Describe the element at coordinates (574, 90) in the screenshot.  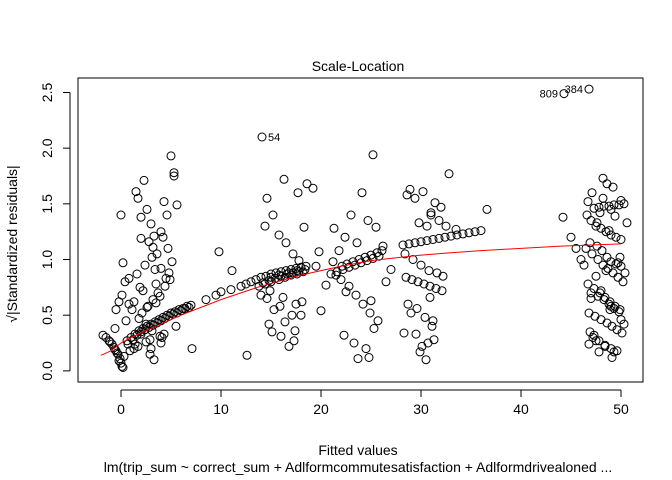
I see `point-label-384: 384` at that location.